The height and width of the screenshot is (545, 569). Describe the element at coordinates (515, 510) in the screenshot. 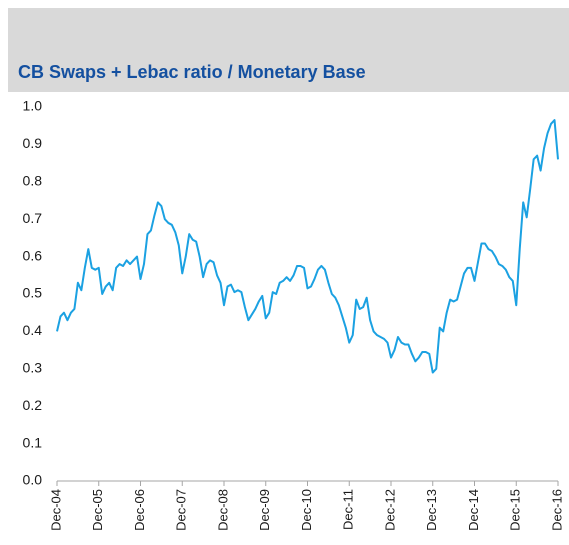

I see `x-tick-label: Dec-15` at that location.